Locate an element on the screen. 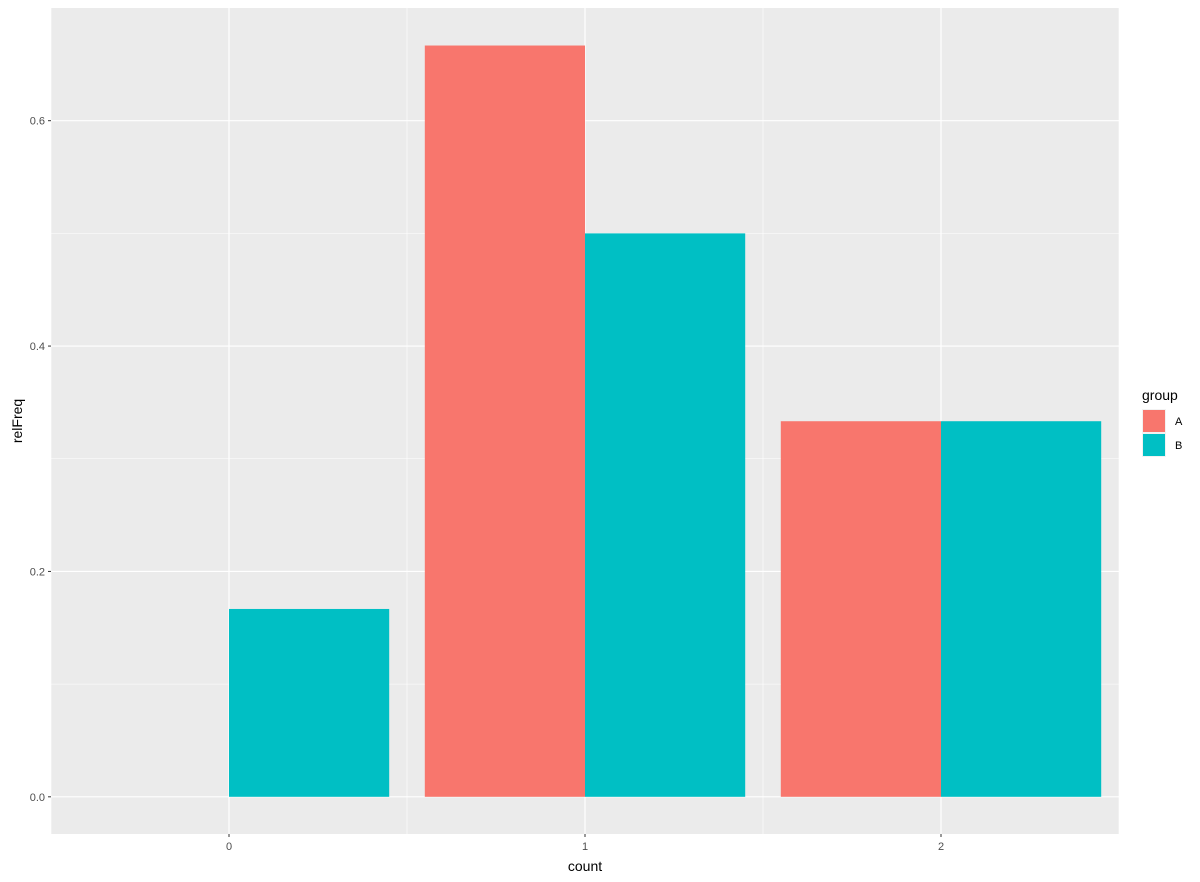 This screenshot has width=1200, height=882. legend-key-A is located at coordinates (1154, 421).